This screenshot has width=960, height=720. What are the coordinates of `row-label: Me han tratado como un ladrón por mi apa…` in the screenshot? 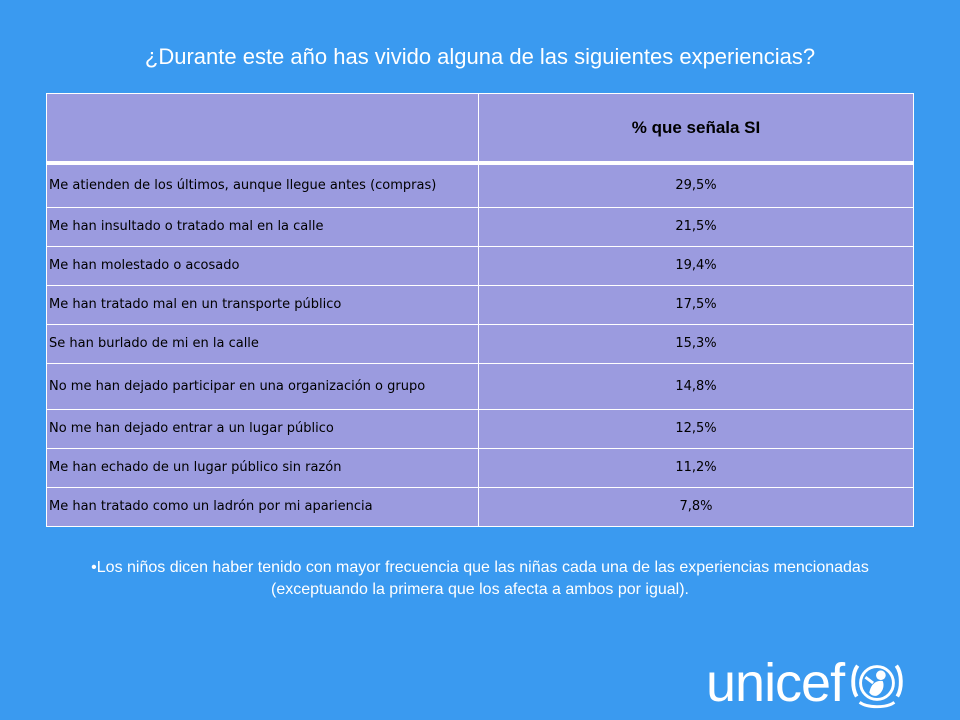 It's located at (262, 506).